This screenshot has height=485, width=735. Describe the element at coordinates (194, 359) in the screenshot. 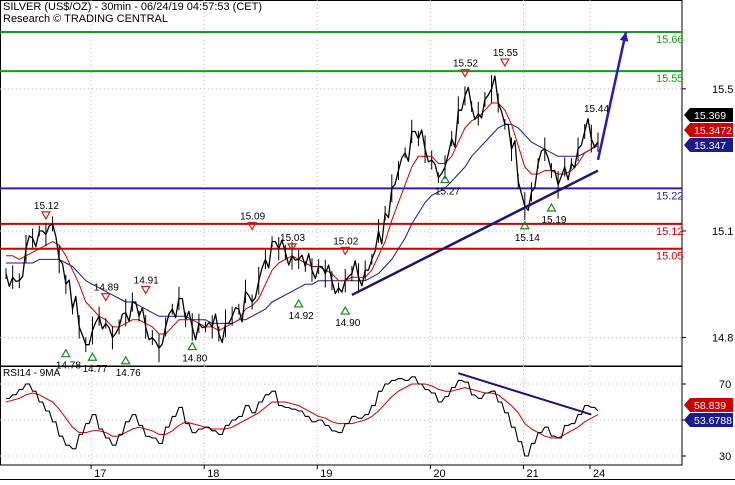

I see `low-label: 14.80` at that location.